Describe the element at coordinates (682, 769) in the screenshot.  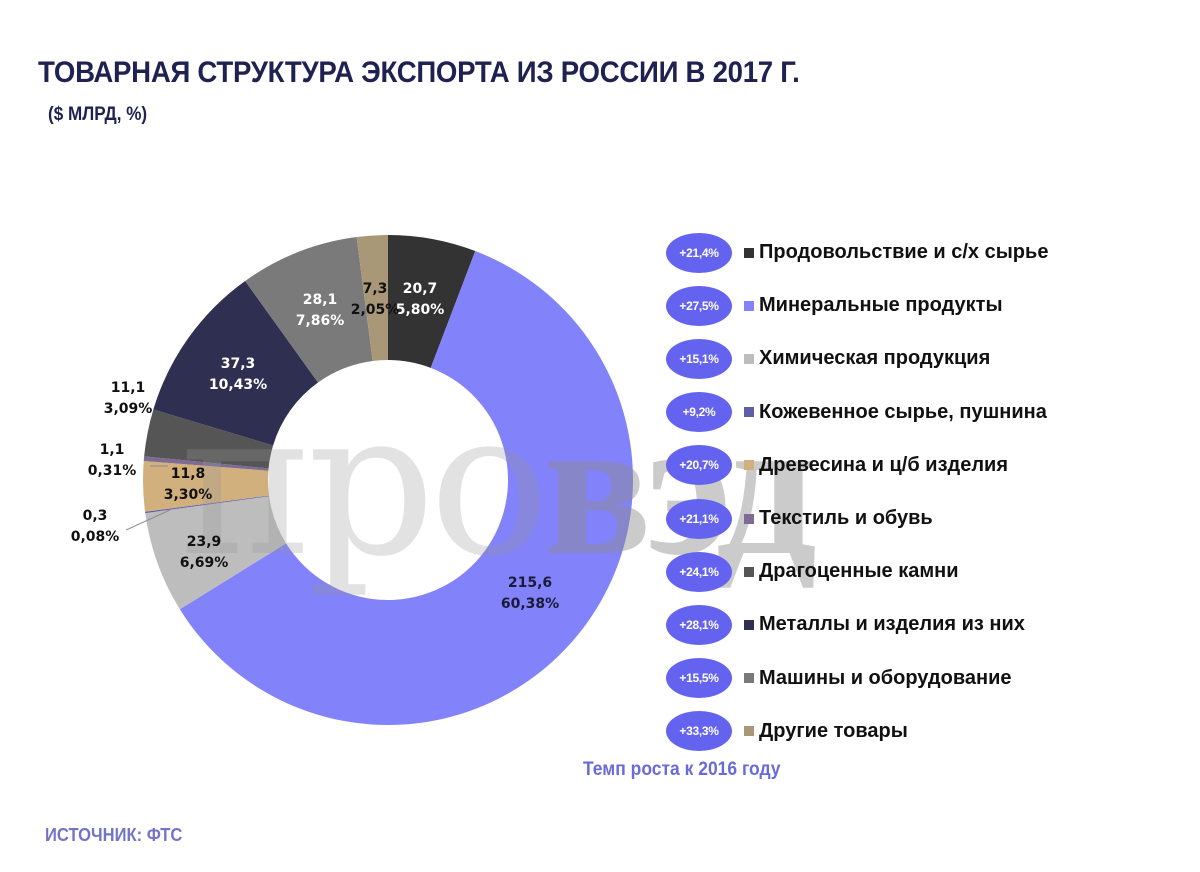
I see `growth-note: Темп роста к 2016 году` at that location.